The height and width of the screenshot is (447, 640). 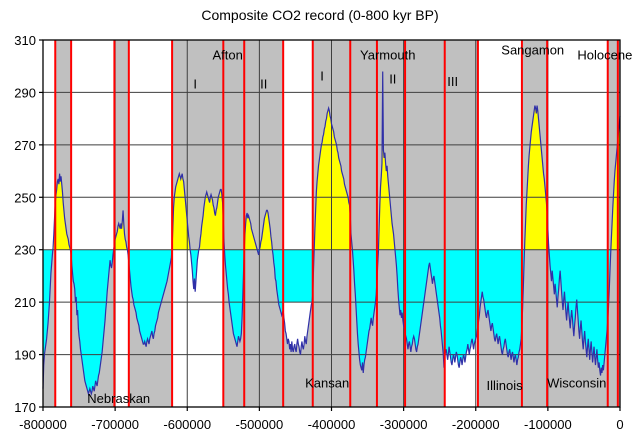 What do you see at coordinates (187, 424) in the screenshot?
I see `x-tick-label: -600000` at bounding box center [187, 424].